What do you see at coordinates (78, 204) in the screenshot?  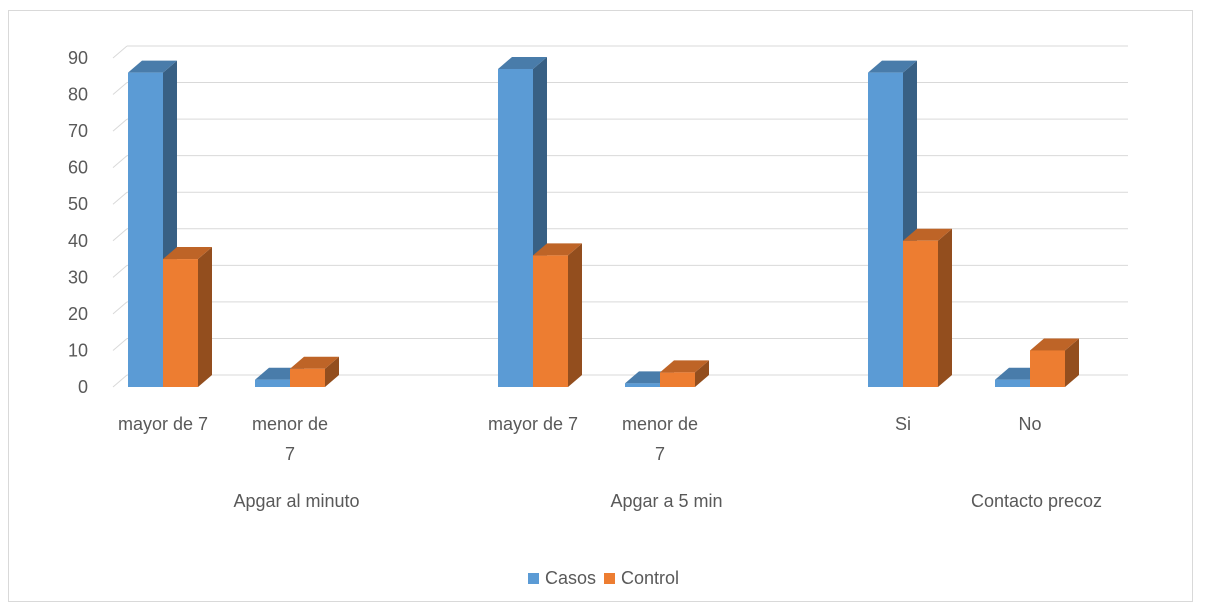 I see `y-tick-label: 50` at bounding box center [78, 204].